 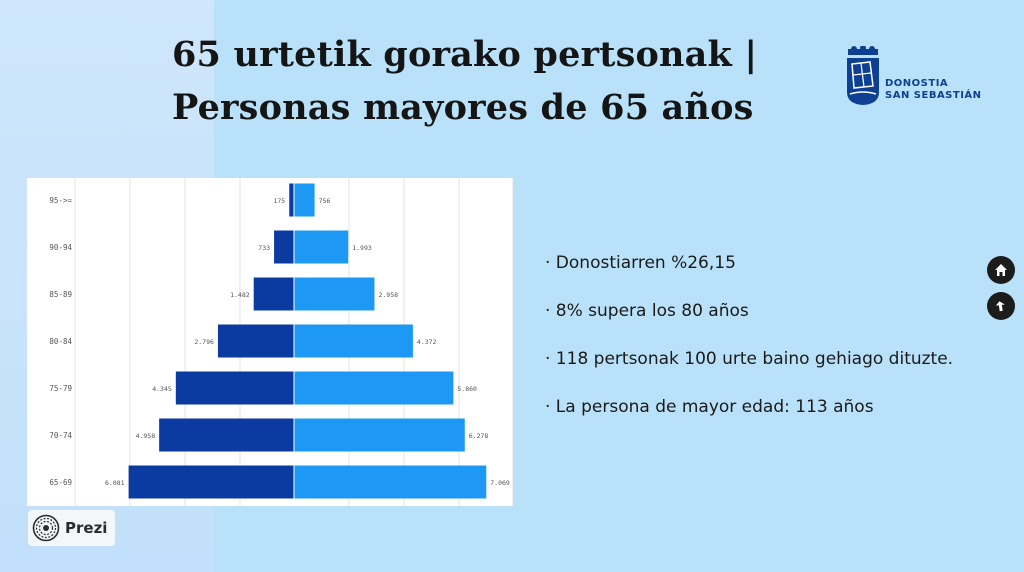 I want to click on back-button, so click(x=1001, y=306).